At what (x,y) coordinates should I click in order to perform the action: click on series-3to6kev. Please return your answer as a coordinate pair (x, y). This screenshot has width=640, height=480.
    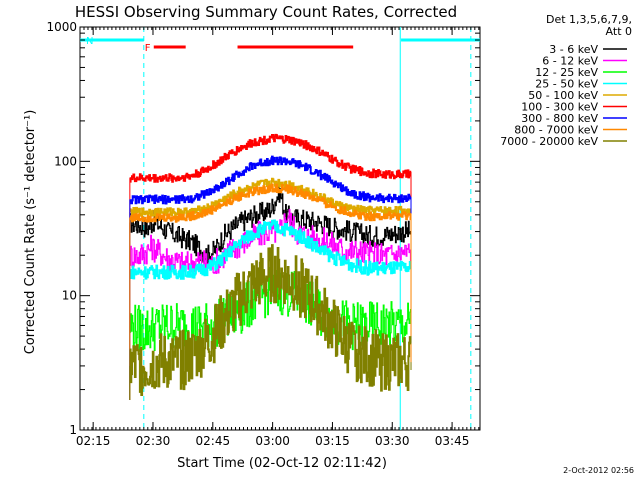
    Looking at the image, I should click on (270, 223).